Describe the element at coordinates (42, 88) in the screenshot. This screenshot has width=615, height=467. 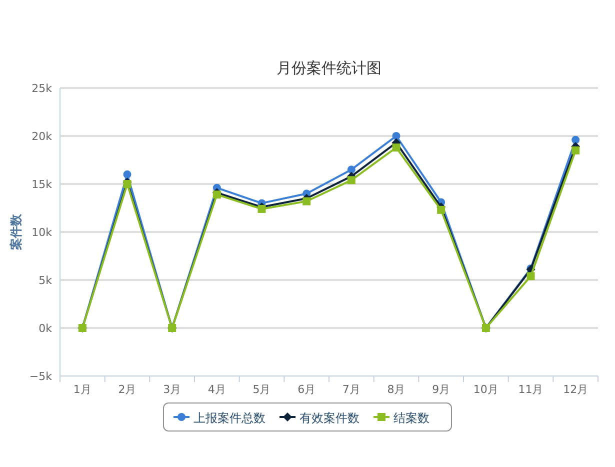
I see `y-tick-label: 25k` at that location.